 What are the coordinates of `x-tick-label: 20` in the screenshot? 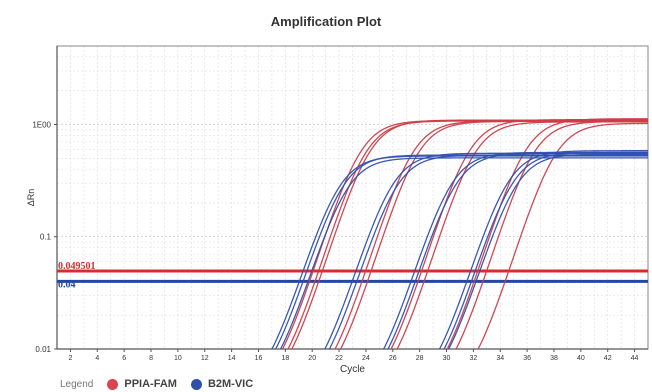 It's located at (312, 358).